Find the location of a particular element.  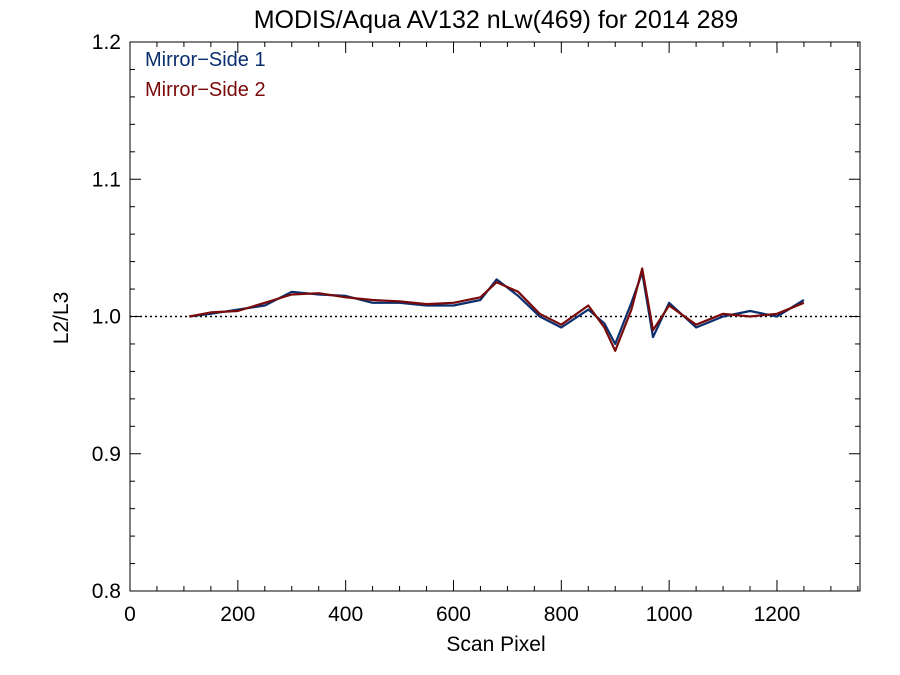

x-tick-label: 800 is located at coordinates (561, 614).